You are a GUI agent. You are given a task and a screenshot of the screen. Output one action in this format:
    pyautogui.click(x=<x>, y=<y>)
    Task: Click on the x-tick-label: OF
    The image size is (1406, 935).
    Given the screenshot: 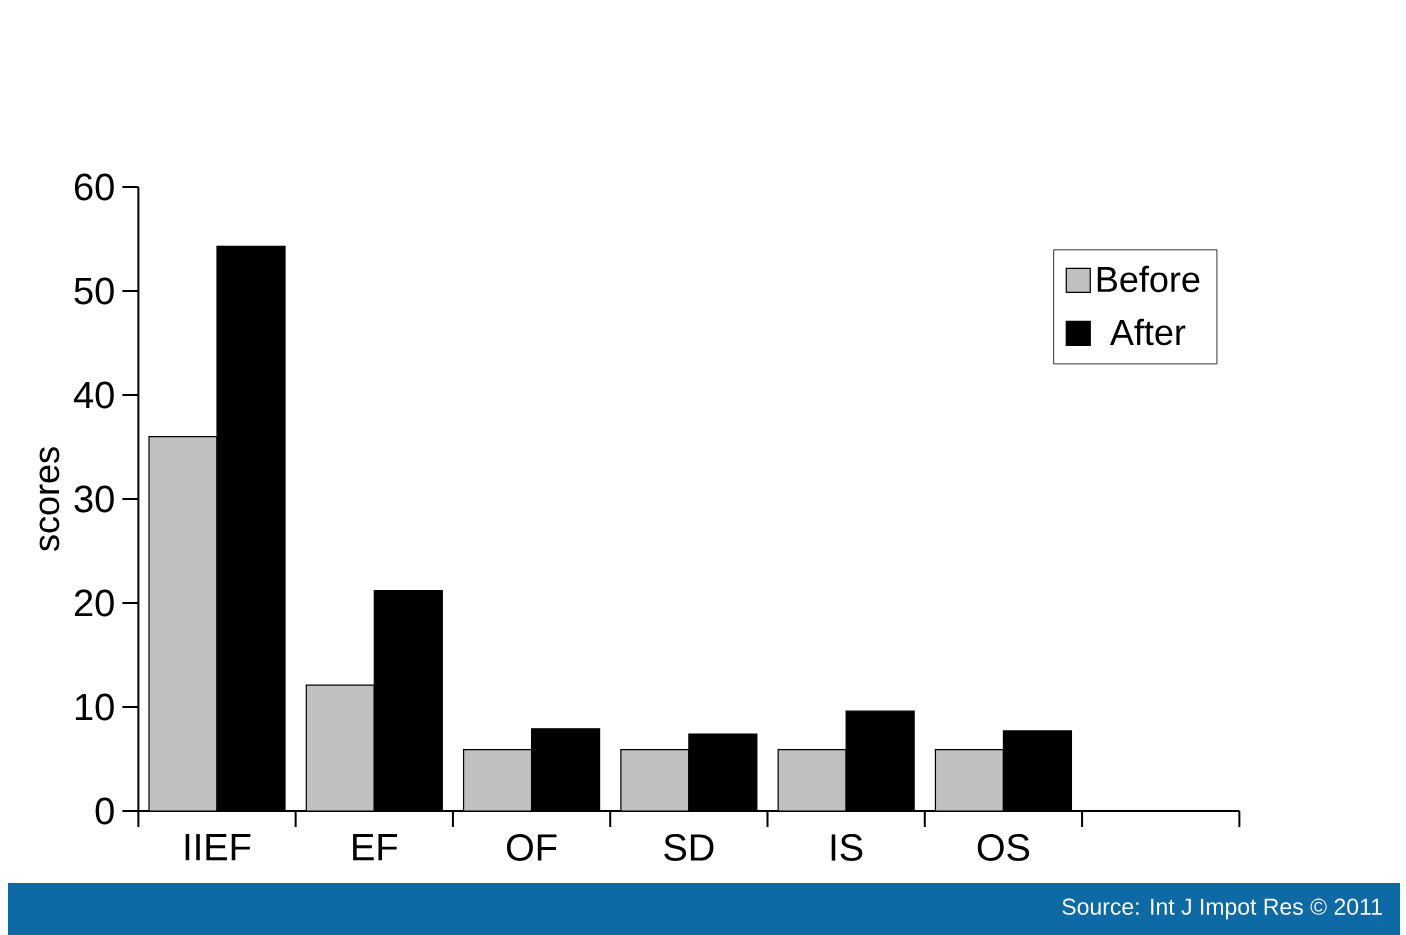 What is the action you would take?
    pyautogui.click(x=531, y=847)
    